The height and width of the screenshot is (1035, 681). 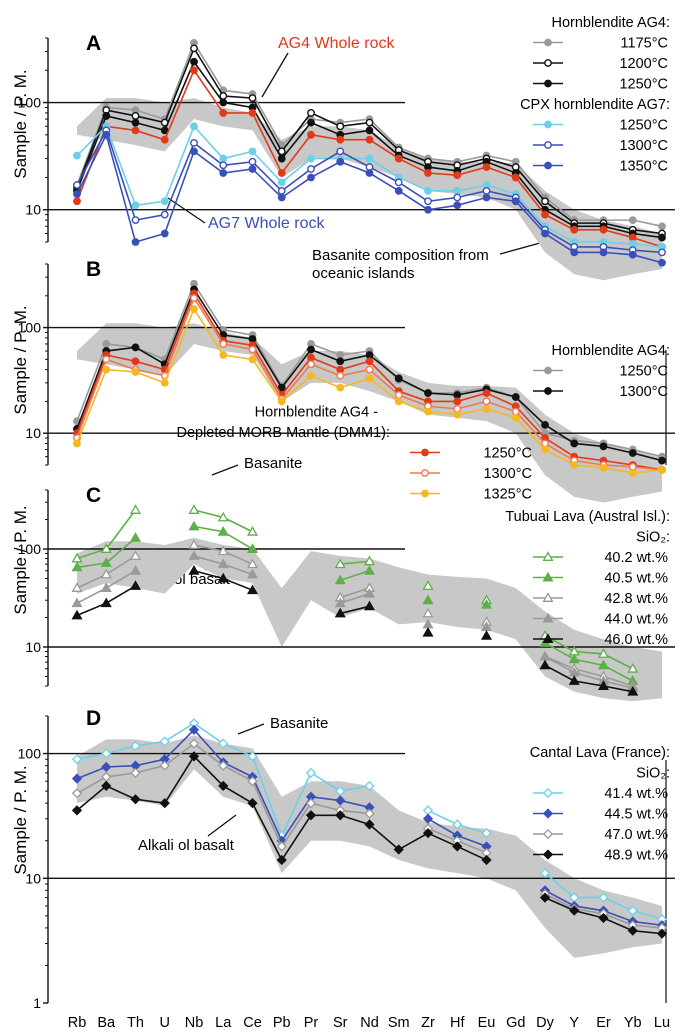 I want to click on y-axis-label-c: Sample / P. M., so click(x=20, y=559).